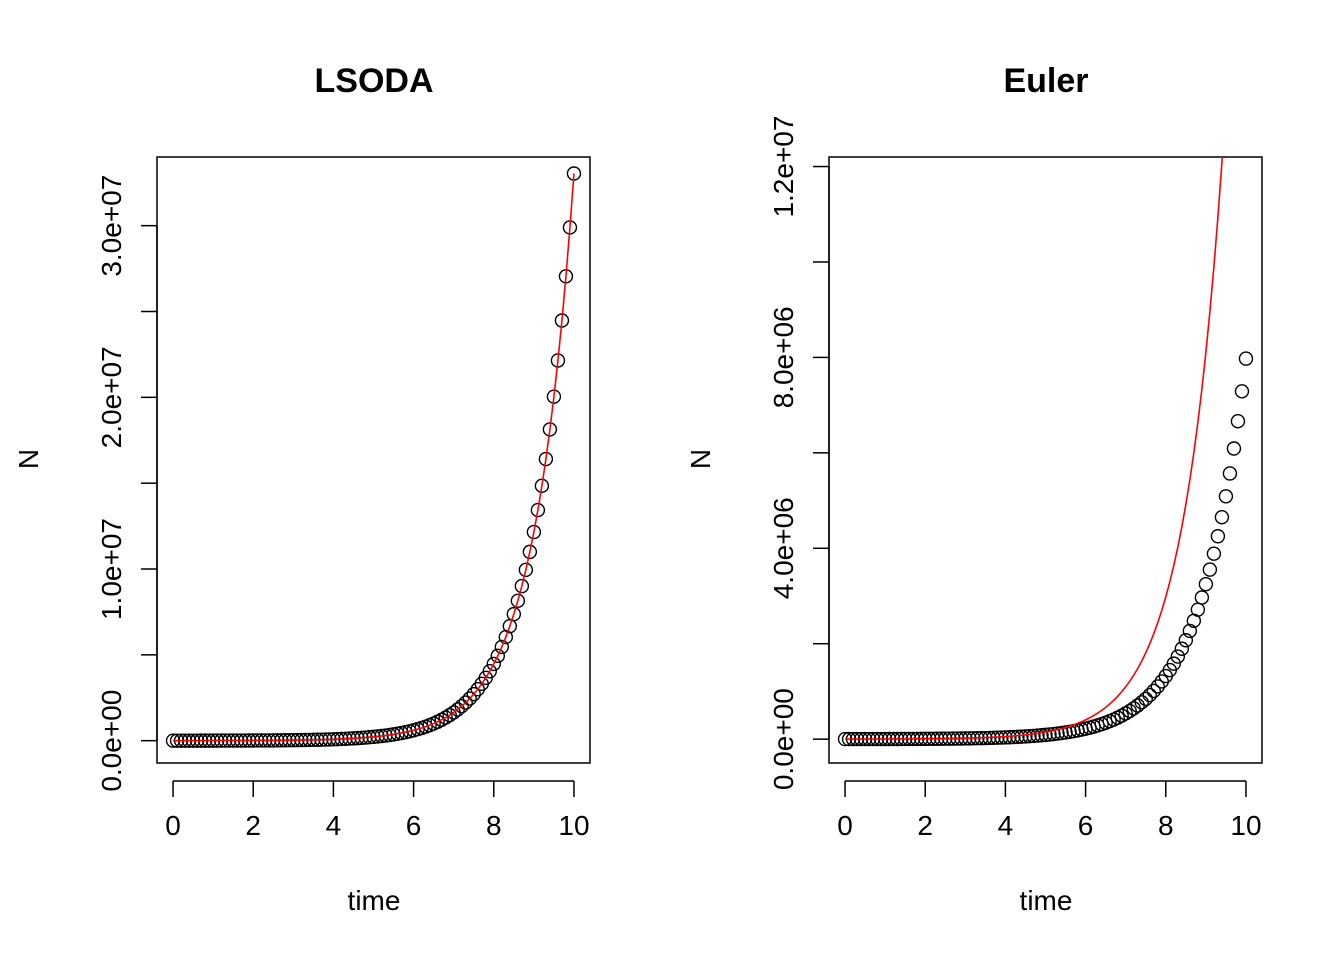 This screenshot has width=1344, height=965. What do you see at coordinates (334, 825) in the screenshot?
I see `lsoda-x-tick-label: 4` at bounding box center [334, 825].